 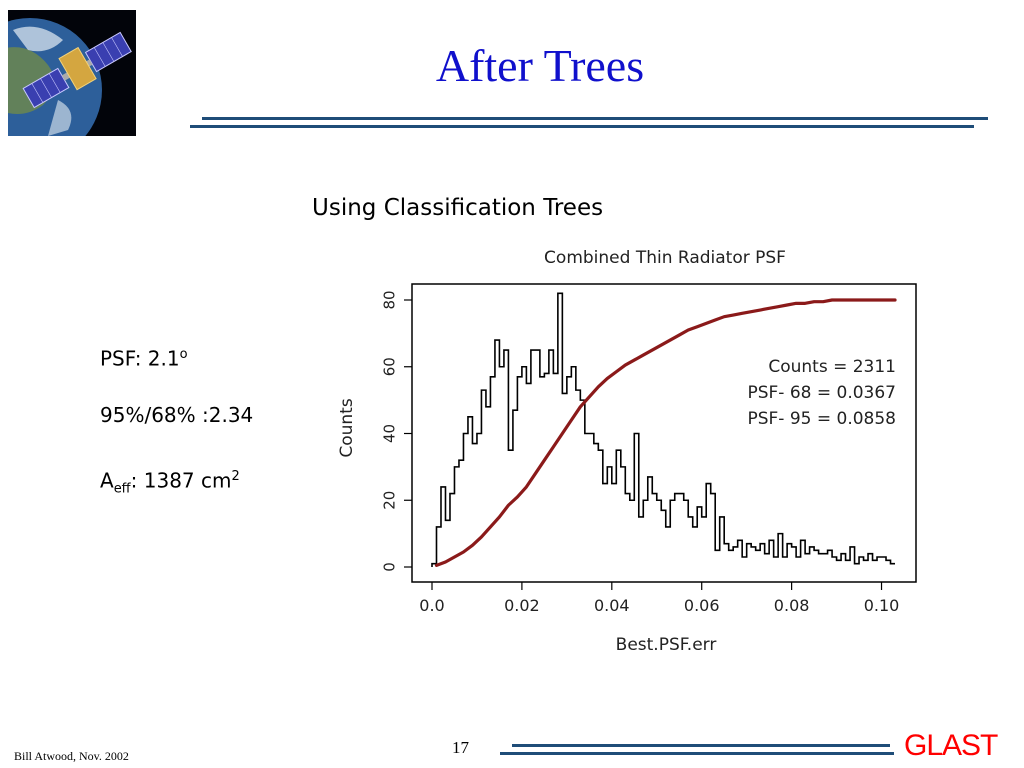 I want to click on chart-subtitle: Using Classification Trees, so click(x=458, y=208).